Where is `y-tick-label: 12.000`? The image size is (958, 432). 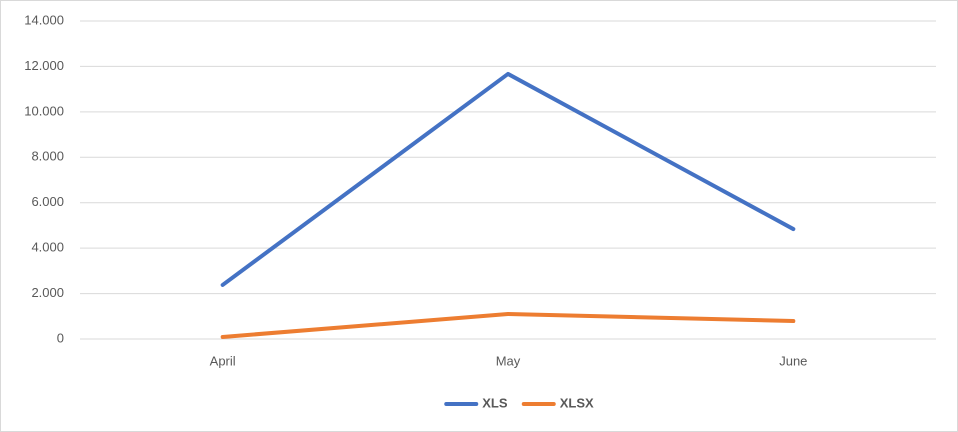 y-tick-label: 12.000 is located at coordinates (44, 65).